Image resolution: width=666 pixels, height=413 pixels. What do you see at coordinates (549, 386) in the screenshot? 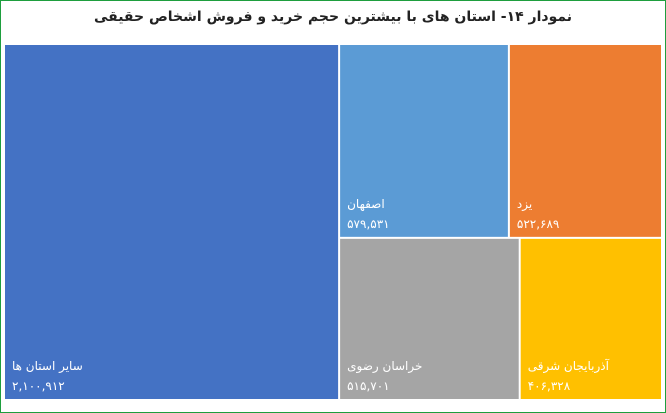
I see `tile-value-label: ۴۰۶,۳۲۸` at bounding box center [549, 386].